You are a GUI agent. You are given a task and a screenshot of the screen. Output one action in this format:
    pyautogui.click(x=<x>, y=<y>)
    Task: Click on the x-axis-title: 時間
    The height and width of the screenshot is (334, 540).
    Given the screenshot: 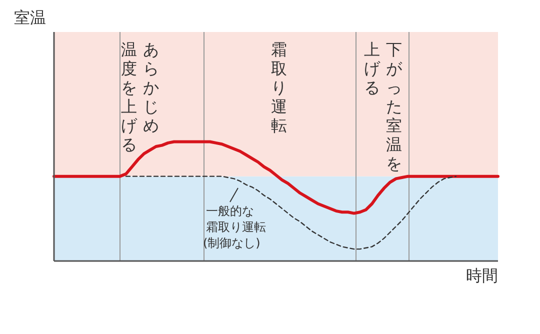 What is the action you would take?
    pyautogui.click(x=482, y=276)
    